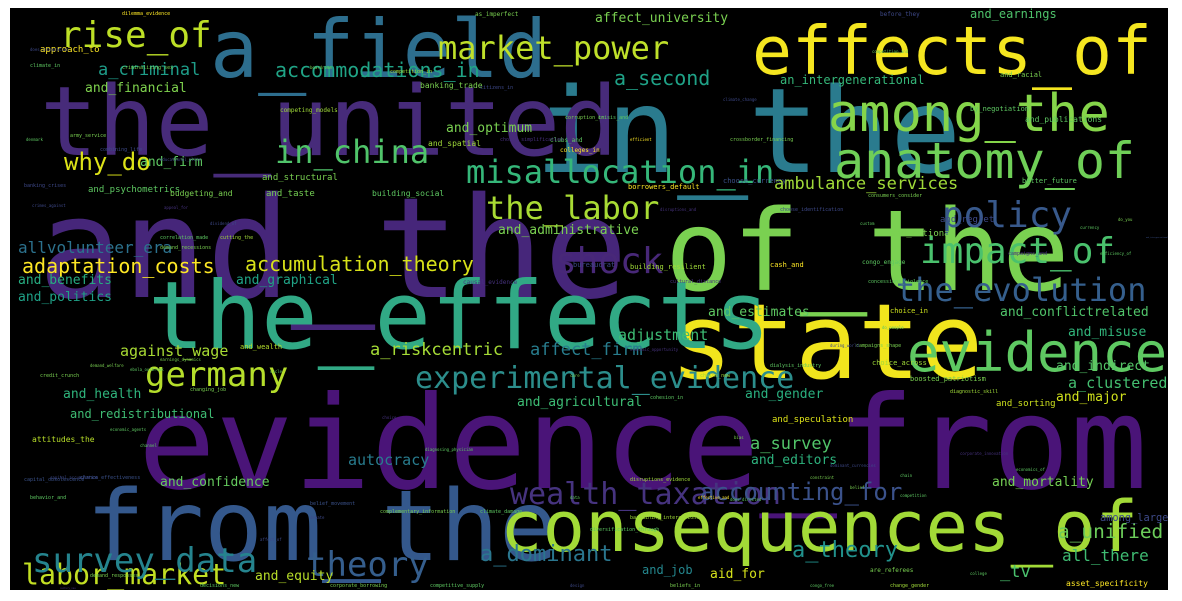 The width and height of the screenshot is (1182, 601). I want to click on word-among-large: among_large, so click(1134, 518).